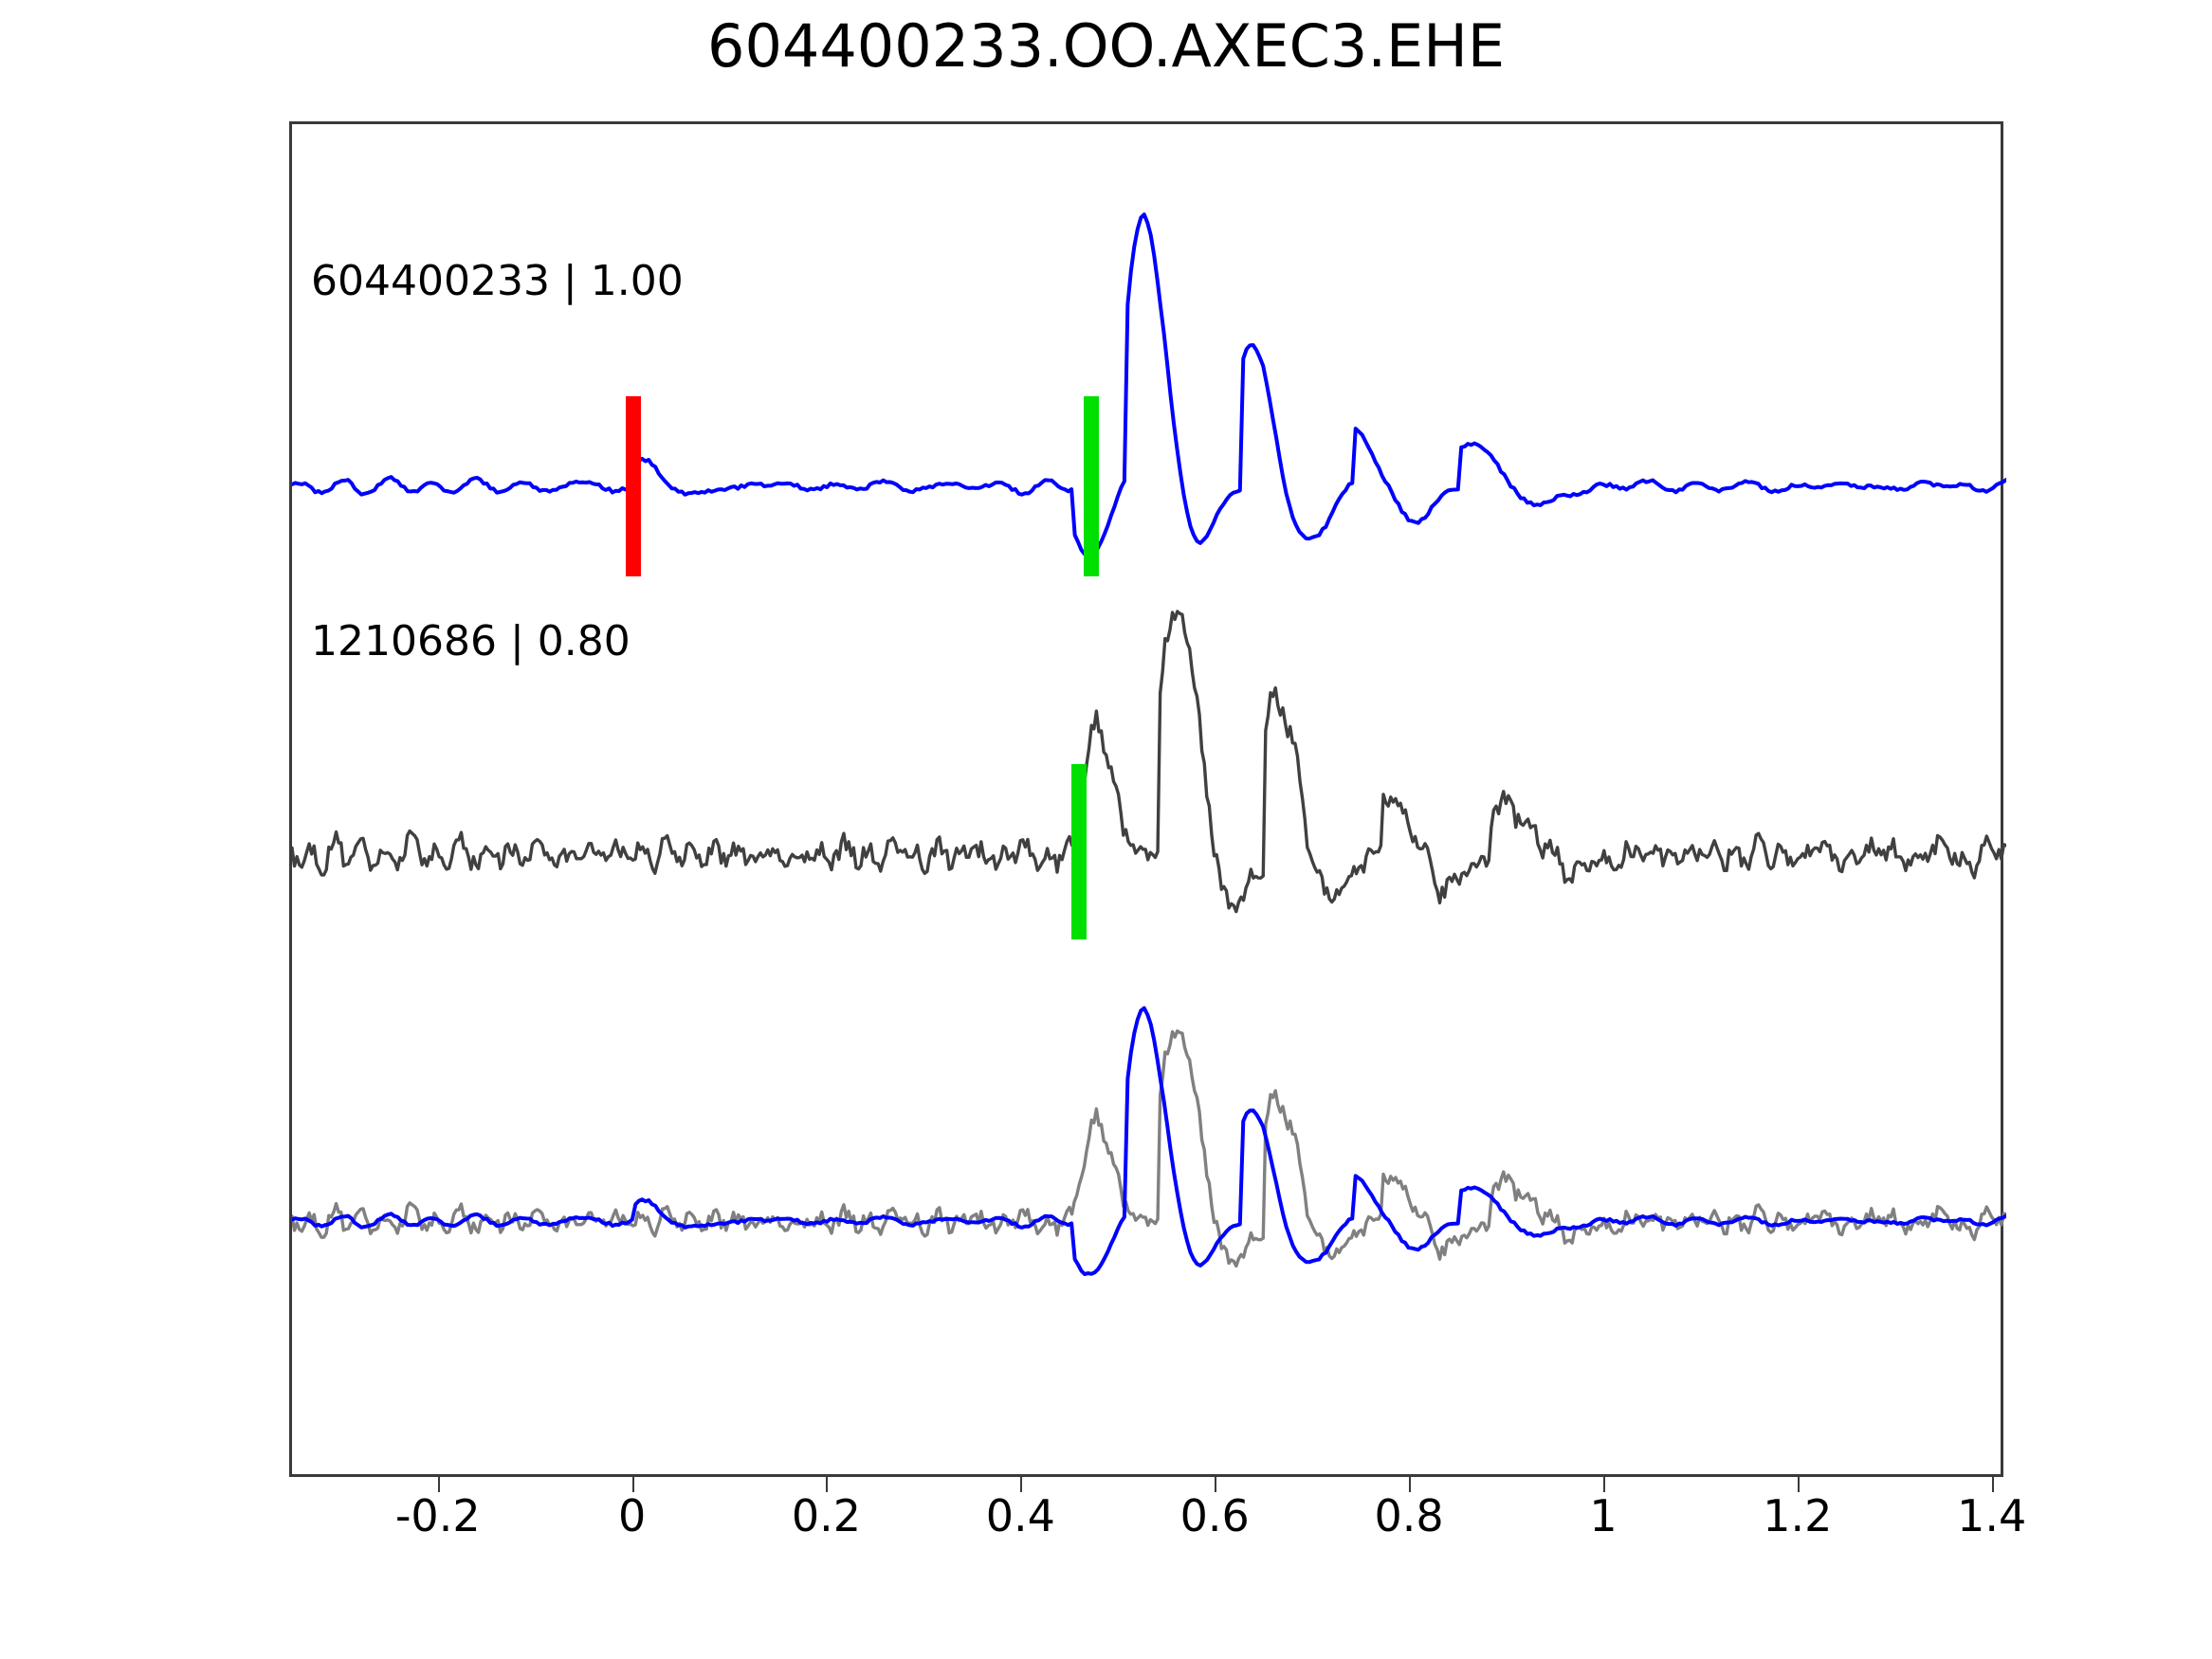 This screenshot has width=2212, height=1659. I want to click on trace-label-1210686: 1210686 | 0.80, so click(471, 641).